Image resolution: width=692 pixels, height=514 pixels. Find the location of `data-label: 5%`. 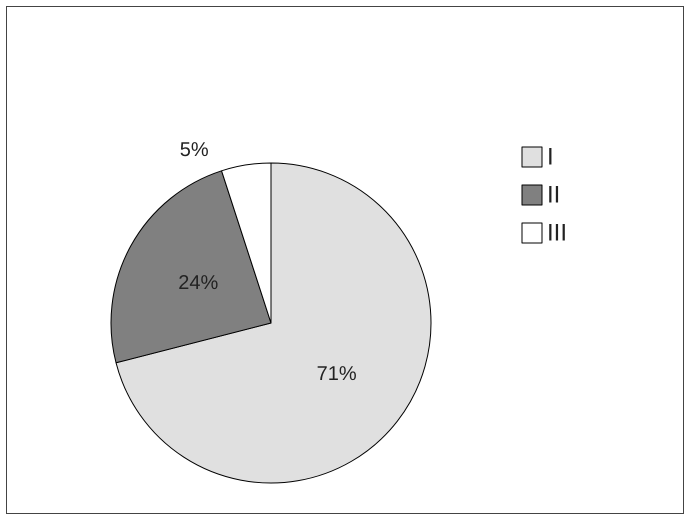

data-label: 5% is located at coordinates (194, 150).